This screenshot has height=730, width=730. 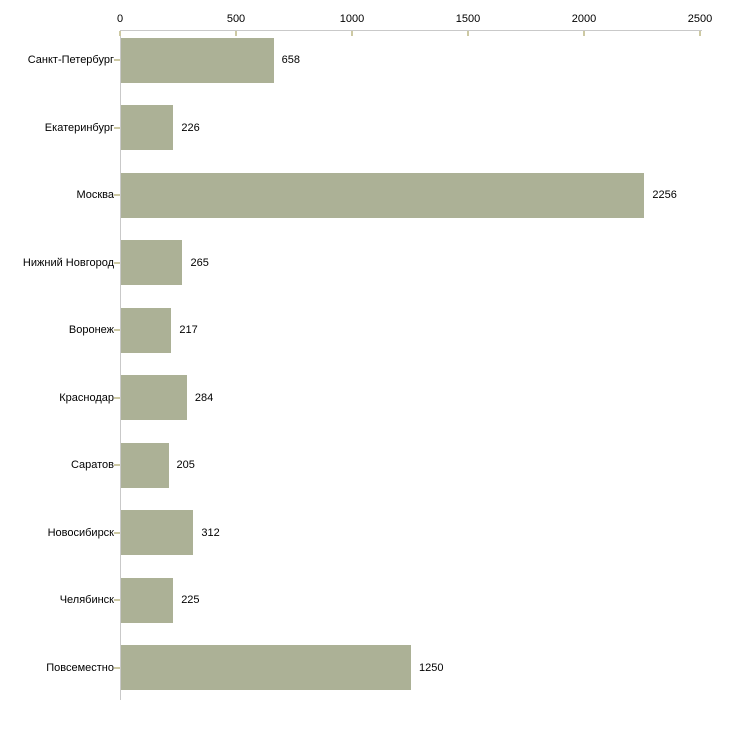 What do you see at coordinates (95, 195) in the screenshot?
I see `category-label: Москва` at bounding box center [95, 195].